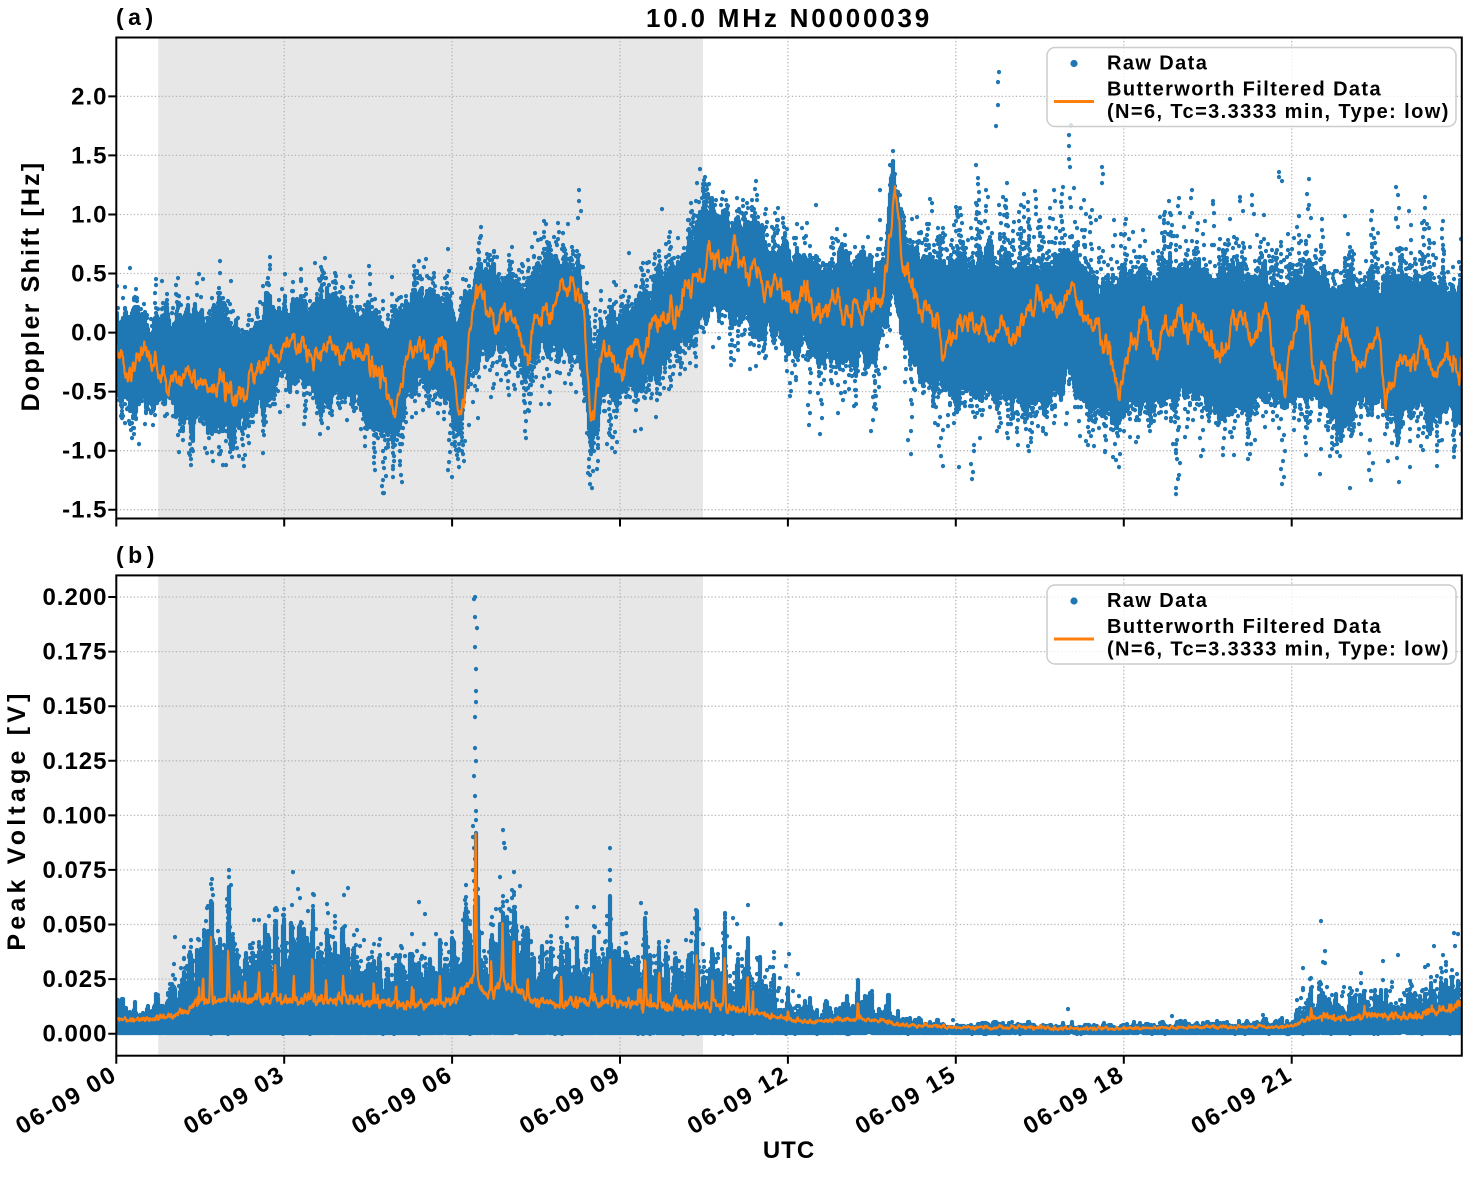  What do you see at coordinates (74, 979) in the screenshot?
I see `svg-text: 0.025` at bounding box center [74, 979].